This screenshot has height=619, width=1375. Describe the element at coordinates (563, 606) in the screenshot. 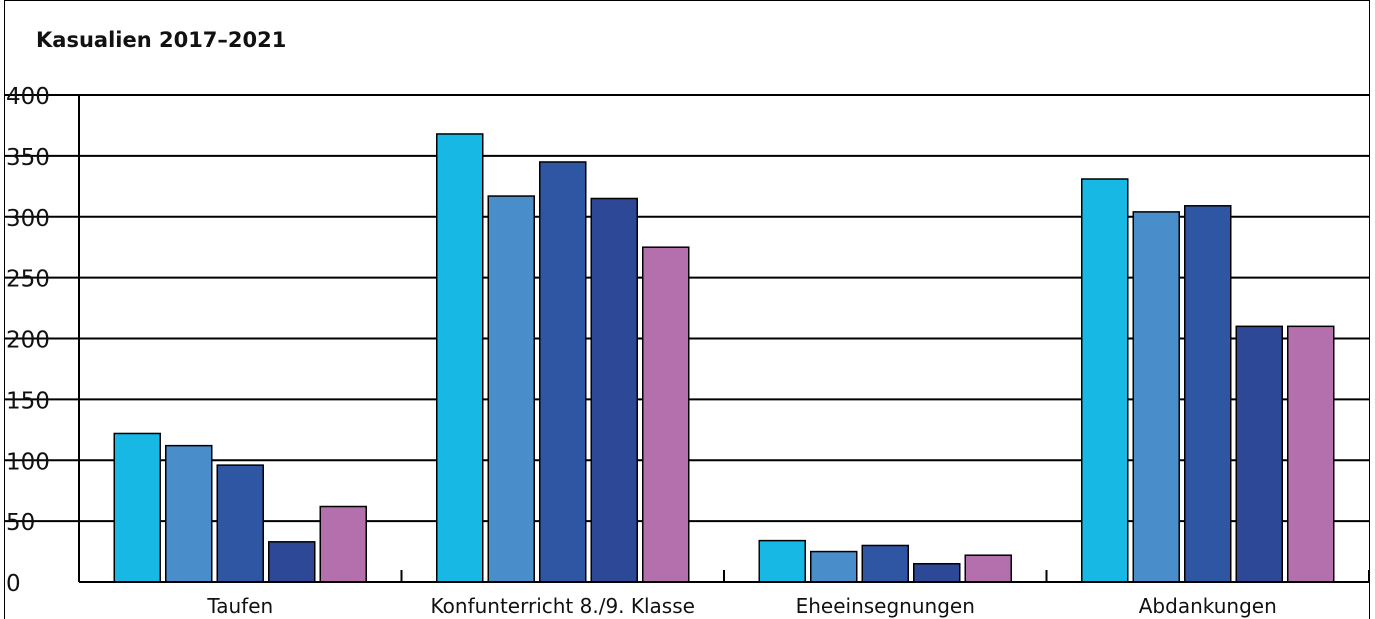

I see `x-tick-label: Konfunterricht 8./9. Klasse` at that location.